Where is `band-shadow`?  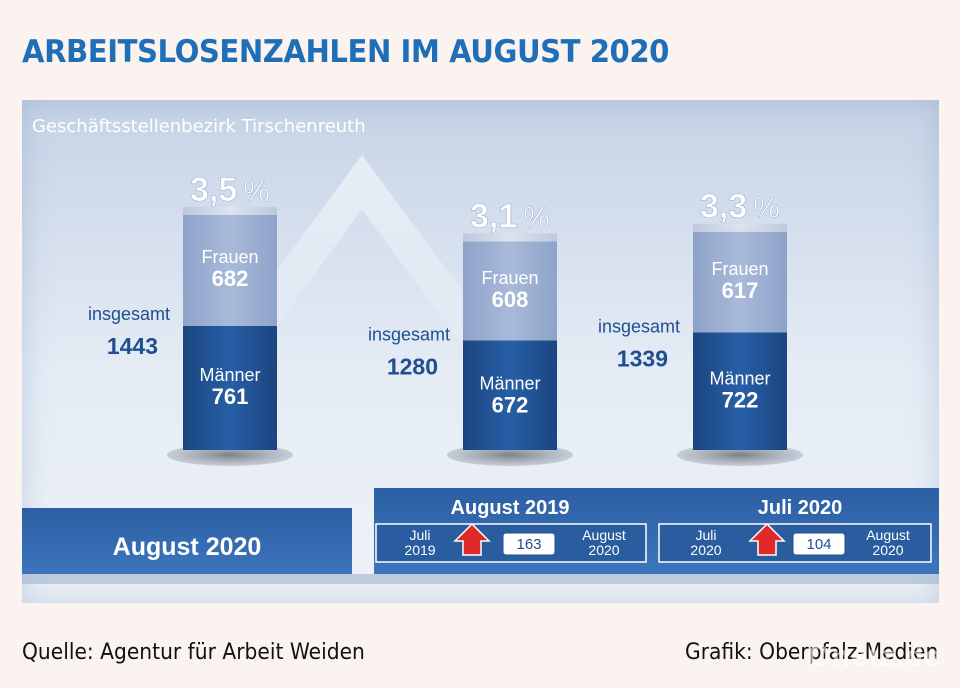 band-shadow is located at coordinates (480, 579).